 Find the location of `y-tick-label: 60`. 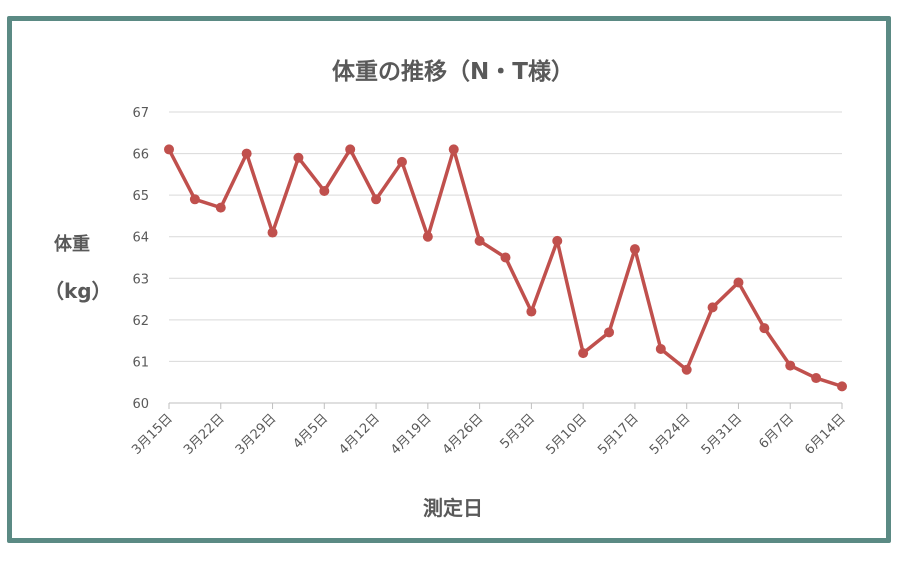

y-tick-label: 60 is located at coordinates (140, 404).